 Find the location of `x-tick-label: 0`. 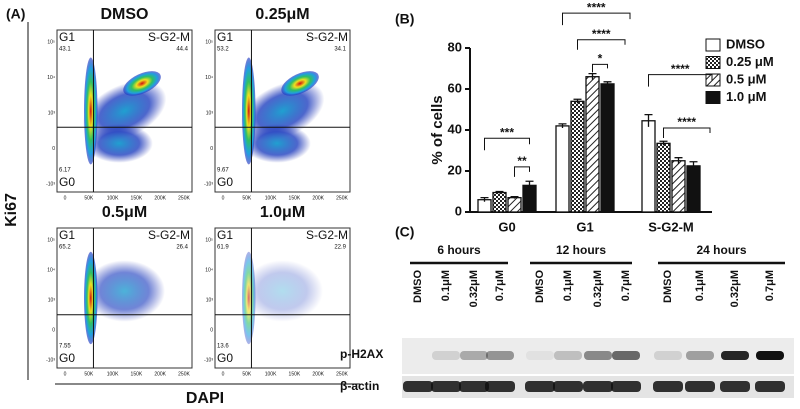

x-tick-label: 0 is located at coordinates (65, 374).